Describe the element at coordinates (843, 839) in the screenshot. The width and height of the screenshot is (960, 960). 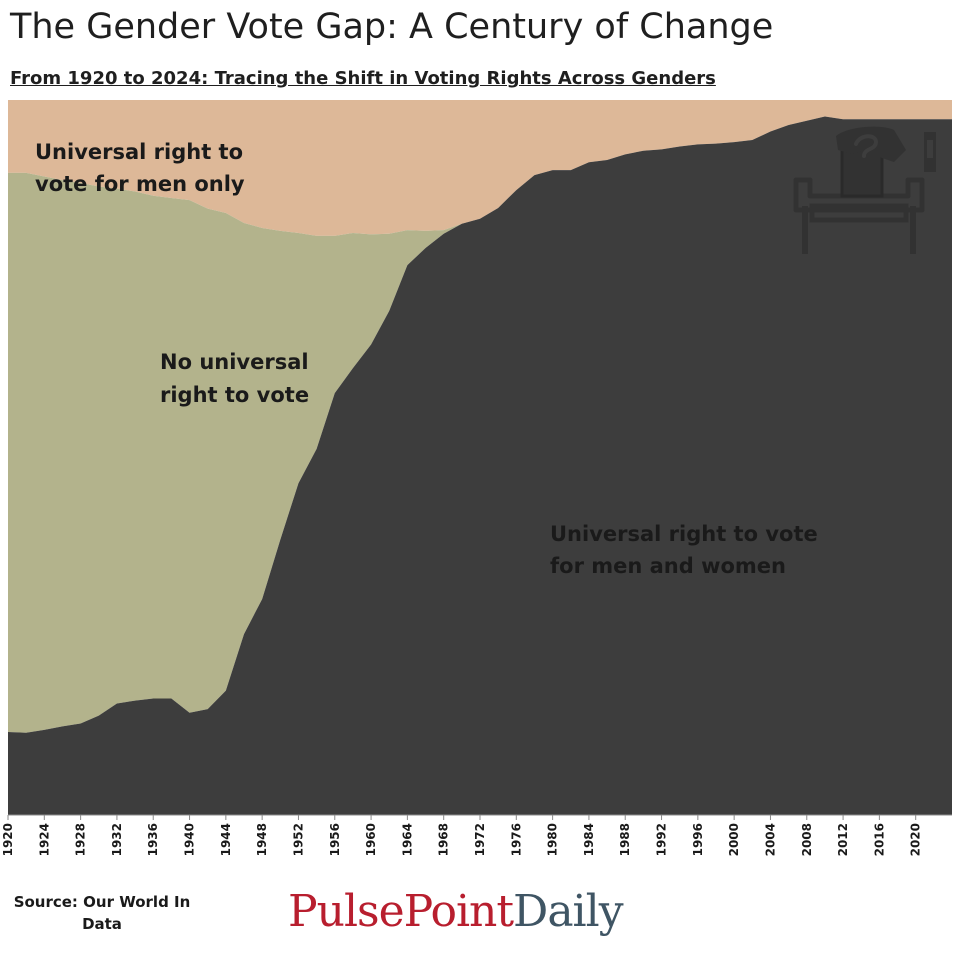
I see `x-tick-label: 2012` at that location.